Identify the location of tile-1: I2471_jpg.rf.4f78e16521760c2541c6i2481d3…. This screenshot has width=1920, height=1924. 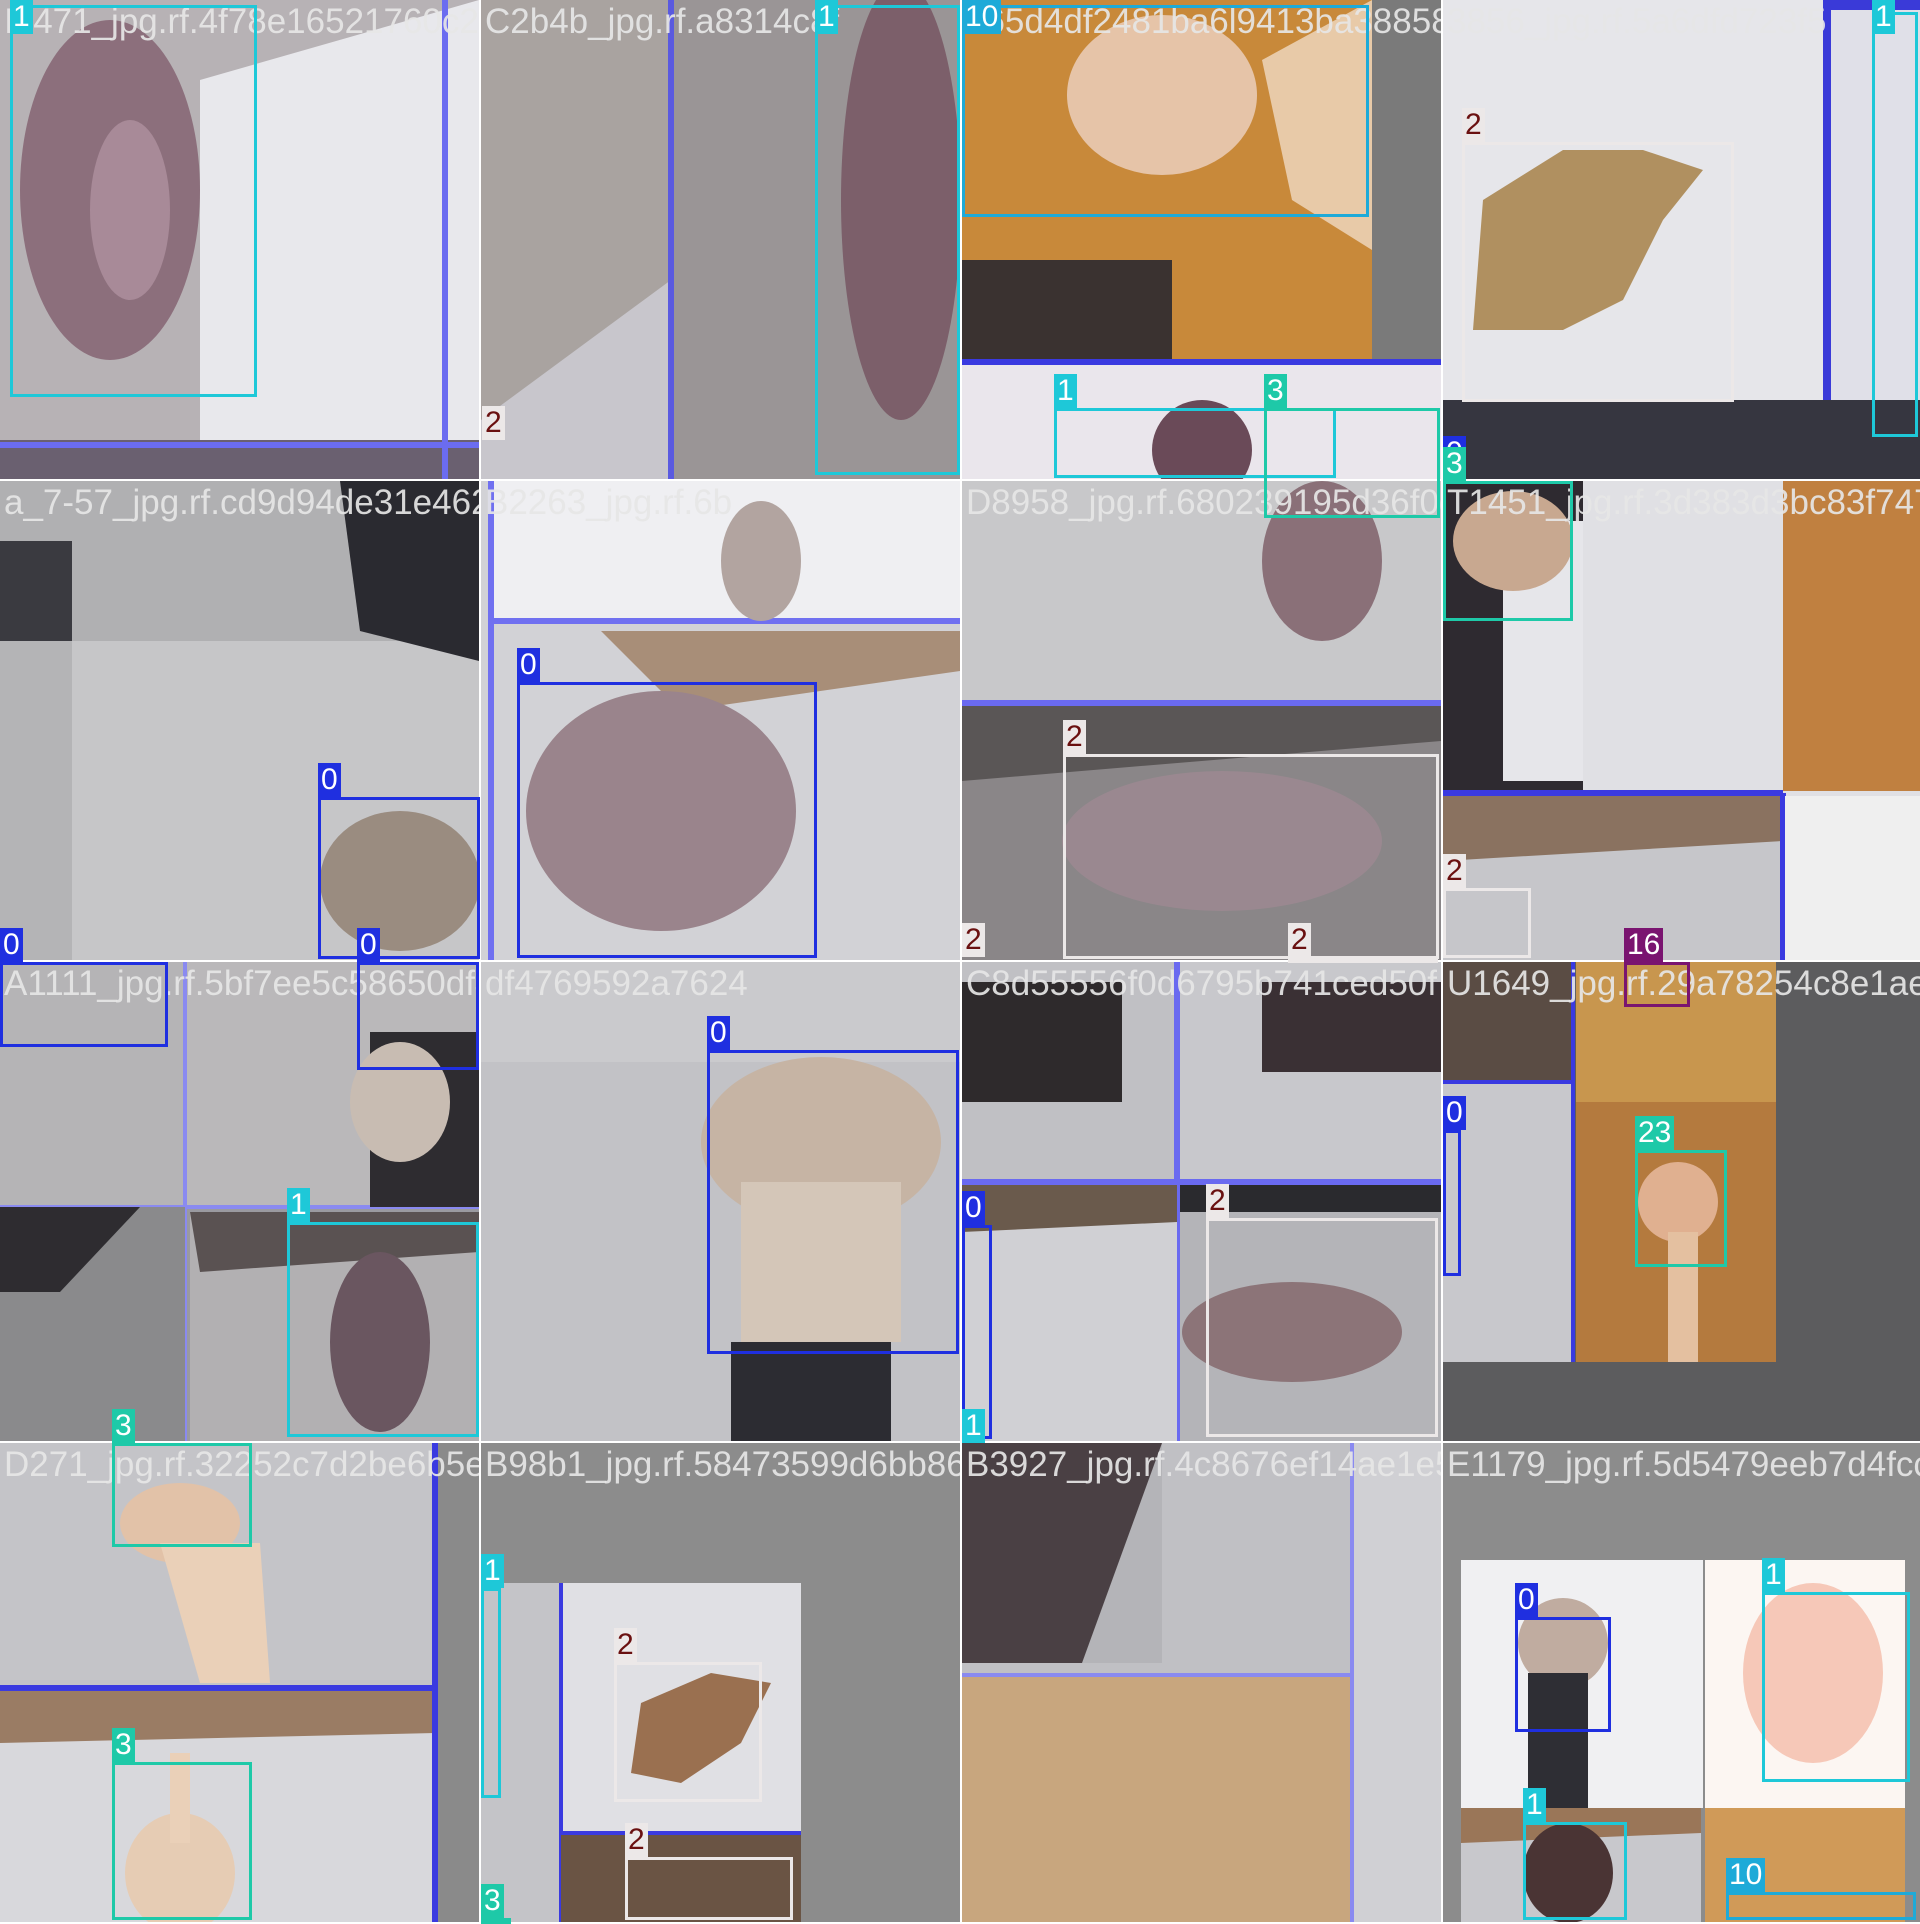
(239, 239).